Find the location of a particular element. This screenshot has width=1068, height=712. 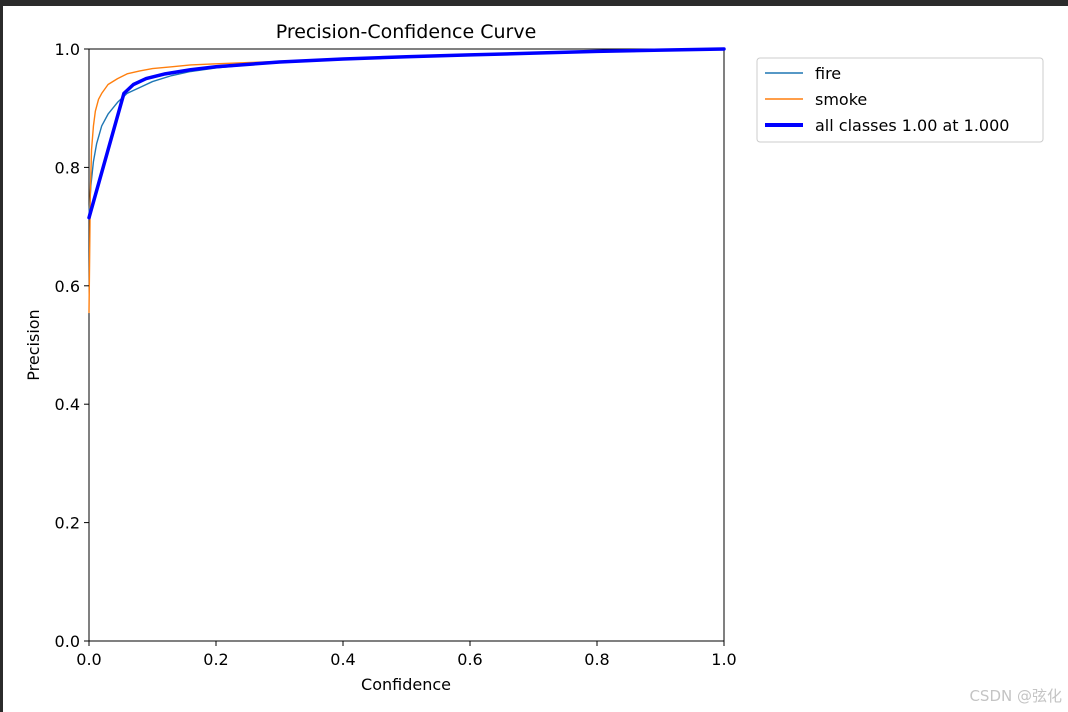

legend-label: all classes 1.00 at 1.000 is located at coordinates (912, 125).